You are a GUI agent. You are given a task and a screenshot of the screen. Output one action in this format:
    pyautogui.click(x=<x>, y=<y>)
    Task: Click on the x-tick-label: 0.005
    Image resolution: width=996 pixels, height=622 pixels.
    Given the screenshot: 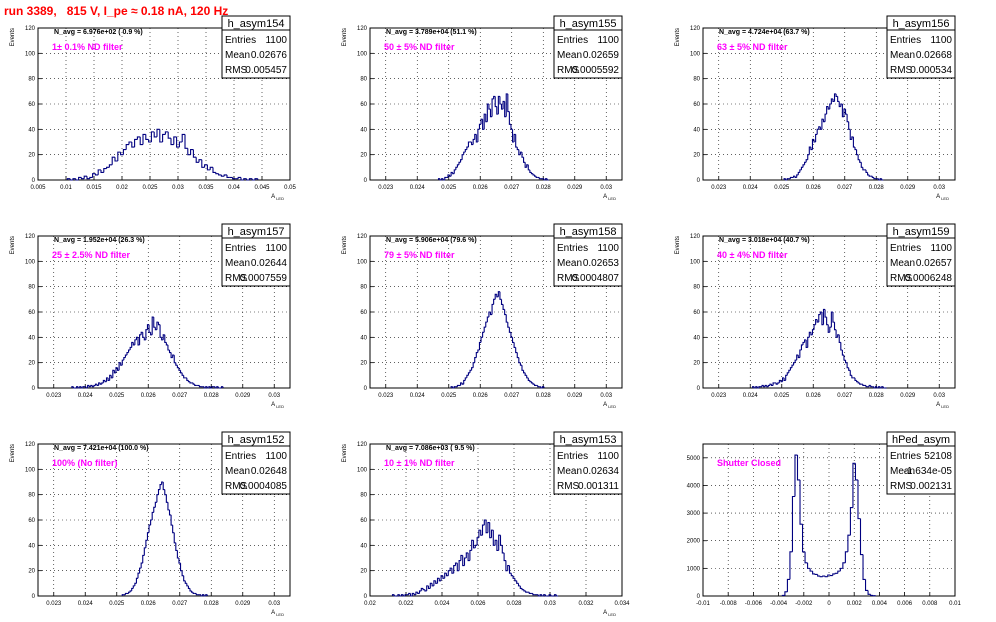 What is the action you would take?
    pyautogui.click(x=38, y=188)
    